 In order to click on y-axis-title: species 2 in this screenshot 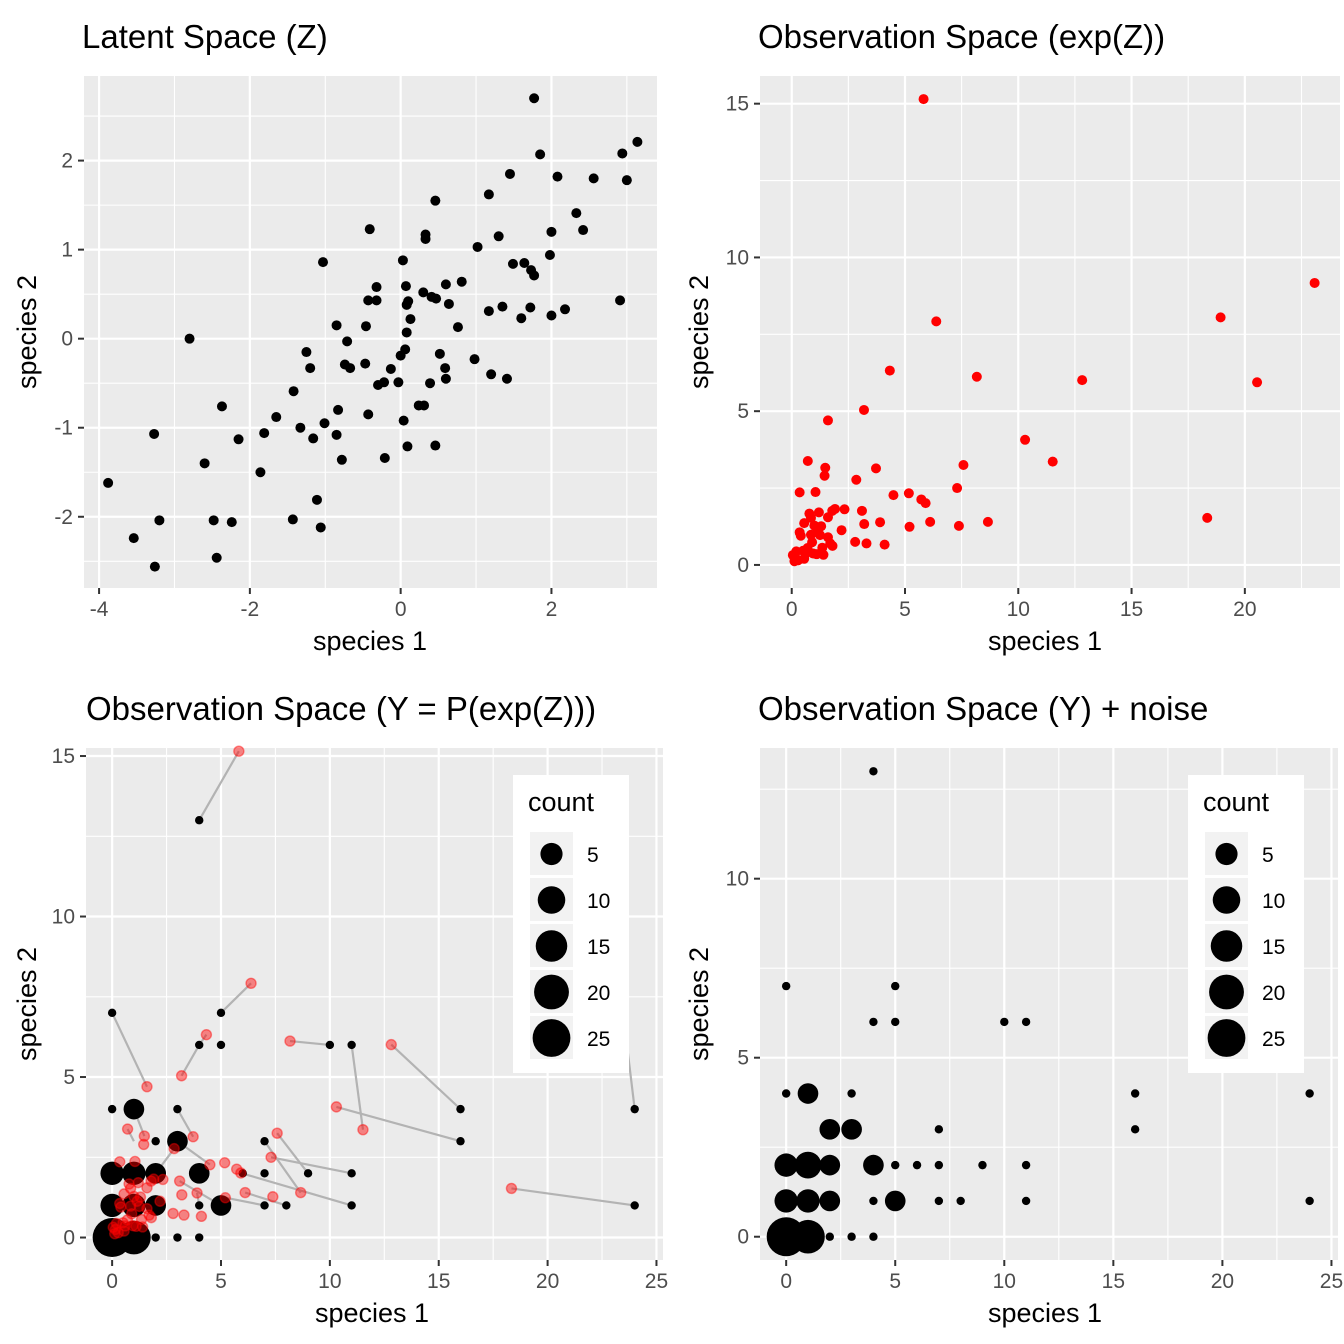, I will do `click(27, 1004)`.